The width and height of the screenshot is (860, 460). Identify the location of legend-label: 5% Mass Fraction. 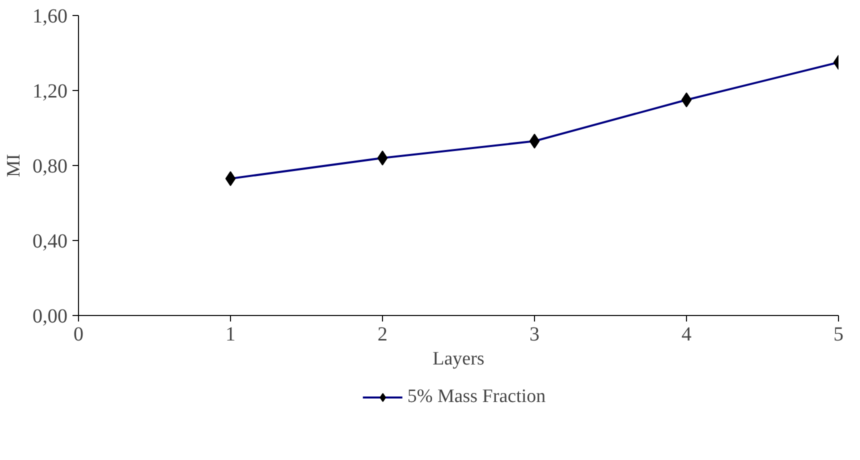
(476, 397).